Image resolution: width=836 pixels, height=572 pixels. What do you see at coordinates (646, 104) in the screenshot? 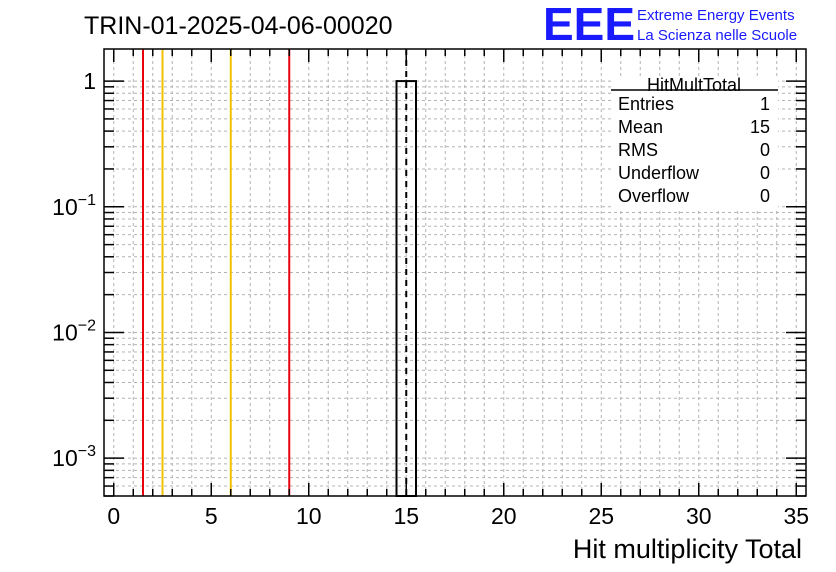
I see `stats-row-label: Entries` at bounding box center [646, 104].